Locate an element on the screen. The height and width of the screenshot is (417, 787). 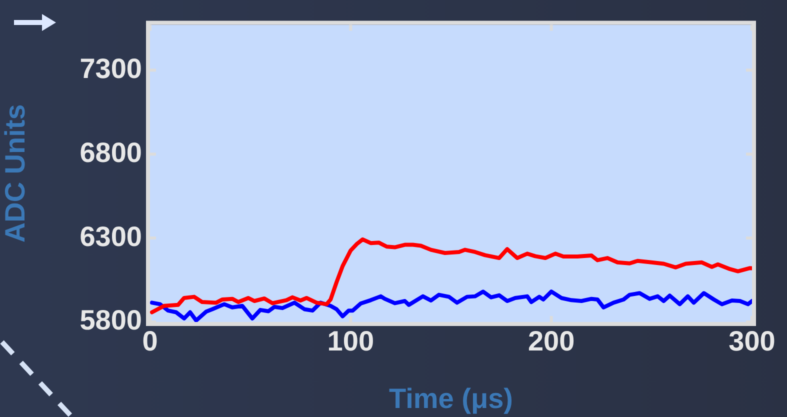
y-axis-title: ADC Units is located at coordinates (15, 173).